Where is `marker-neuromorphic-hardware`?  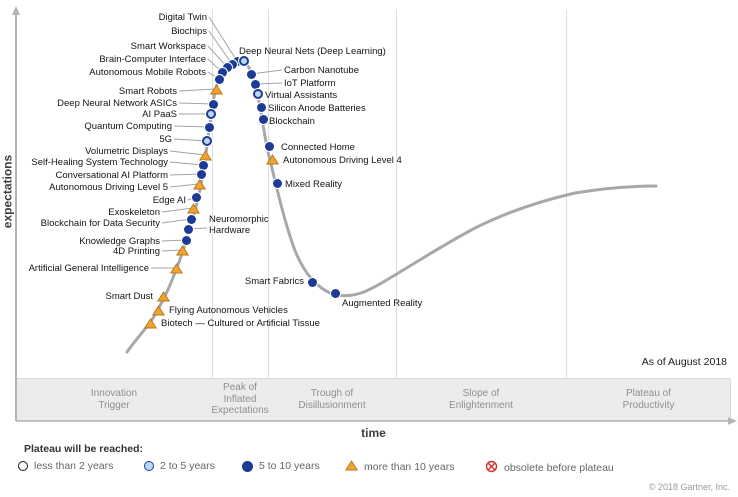 marker-neuromorphic-hardware is located at coordinates (188, 229).